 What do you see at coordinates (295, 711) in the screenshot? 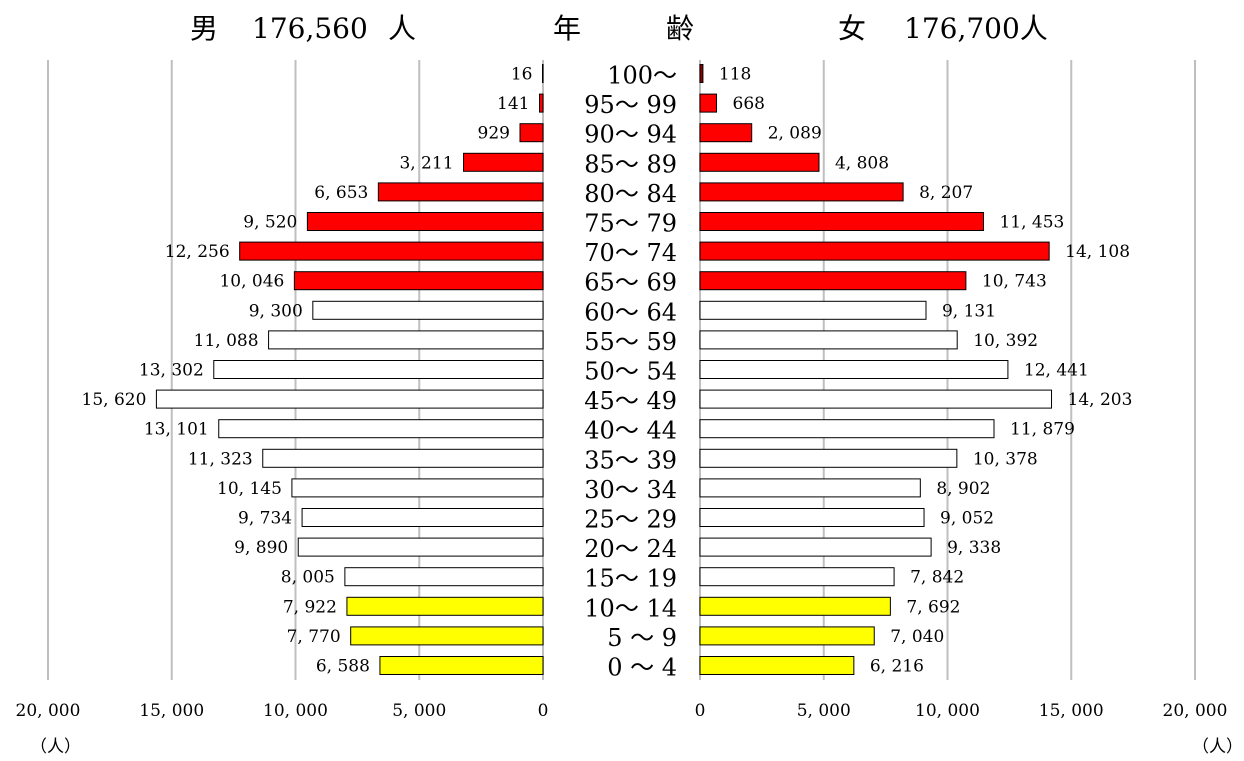
I see `tick-male-2: 10, 000` at bounding box center [295, 711].